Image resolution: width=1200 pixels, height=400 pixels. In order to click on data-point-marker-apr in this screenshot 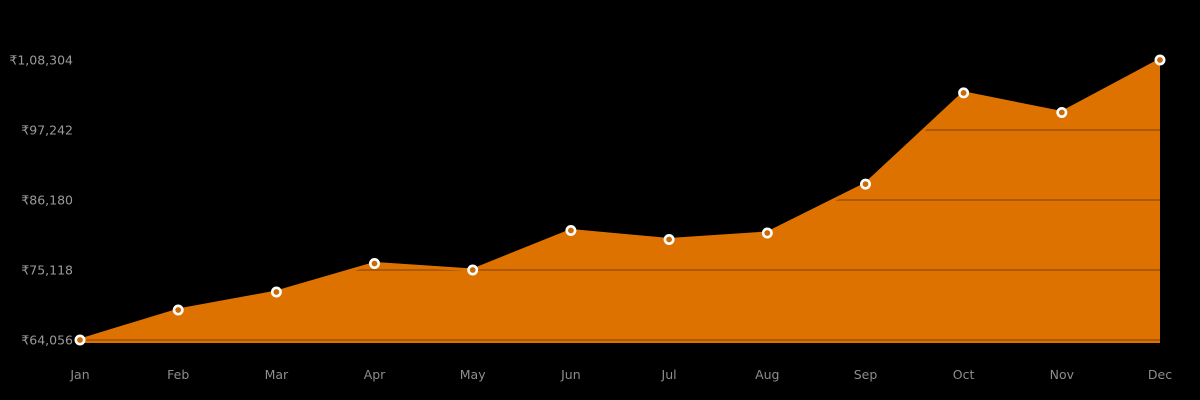, I will do `click(374, 263)`.